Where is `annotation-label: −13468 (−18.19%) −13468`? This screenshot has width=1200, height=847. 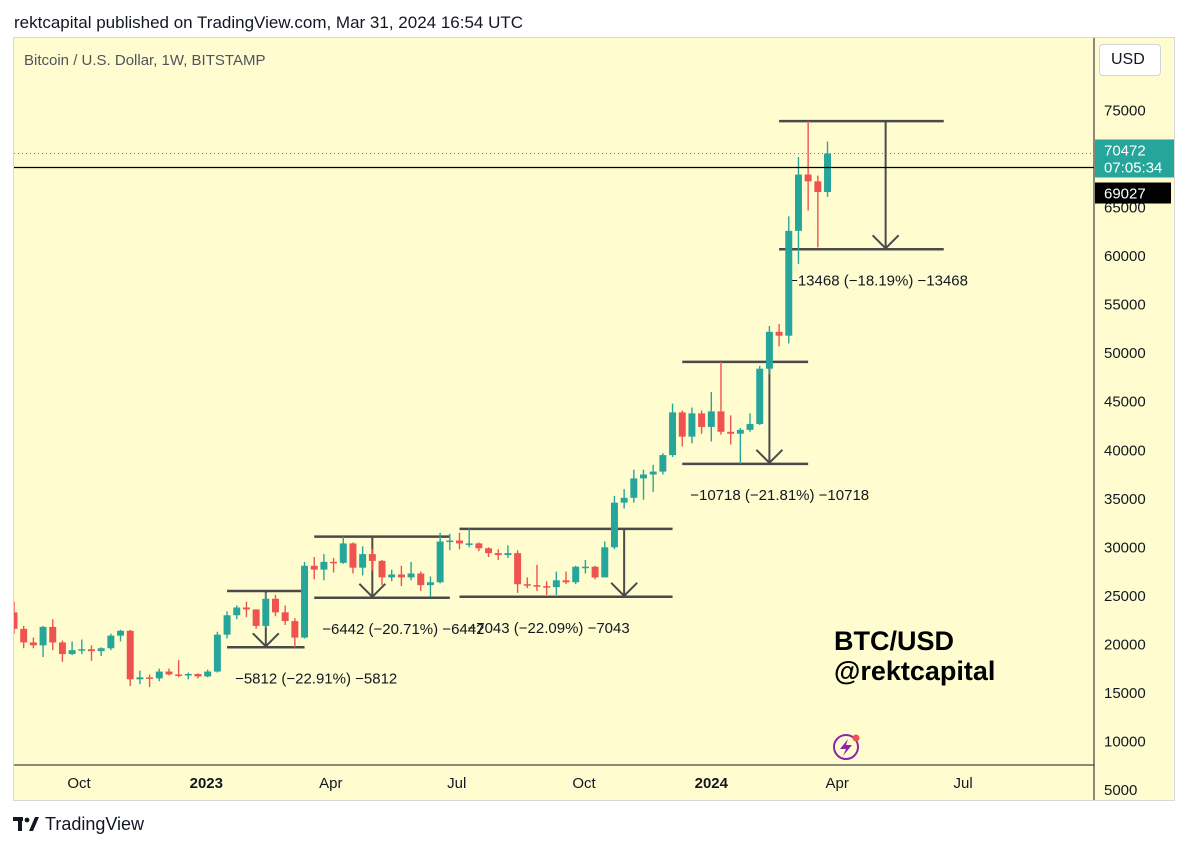
annotation-label: −13468 (−18.19%) −13468 is located at coordinates (878, 280).